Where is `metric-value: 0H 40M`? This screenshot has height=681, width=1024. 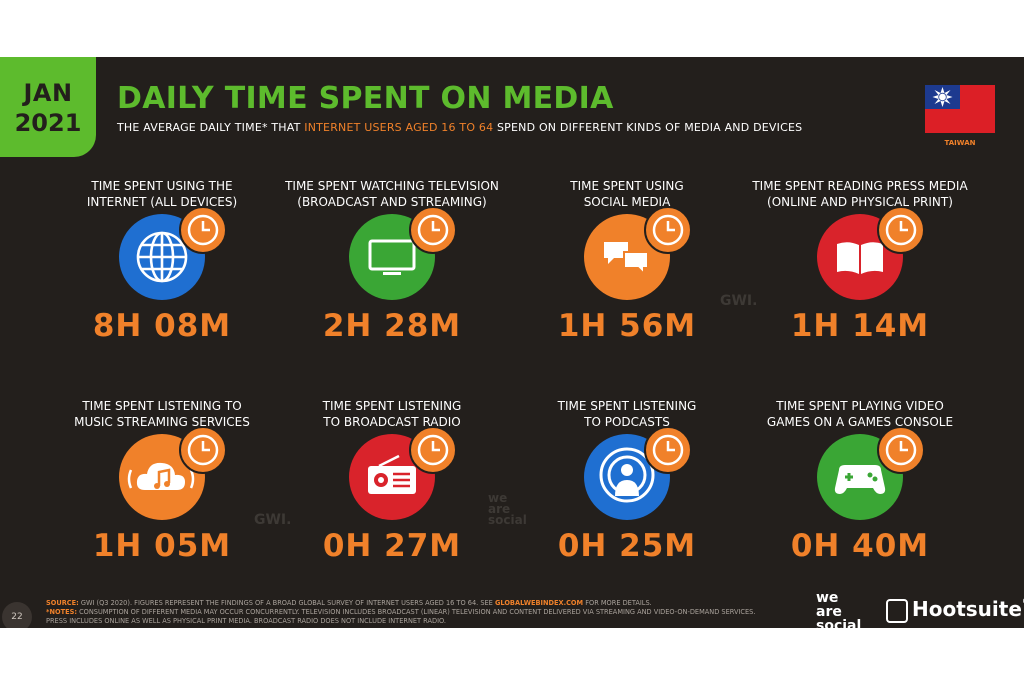 metric-value: 0H 40M is located at coordinates (860, 546).